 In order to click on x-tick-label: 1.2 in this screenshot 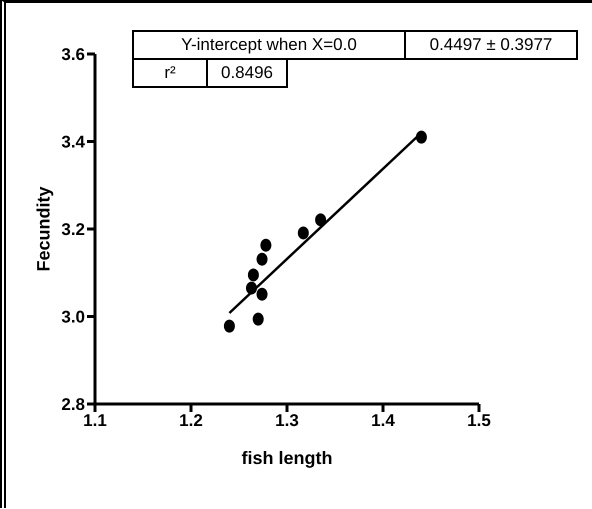, I will do `click(191, 420)`.